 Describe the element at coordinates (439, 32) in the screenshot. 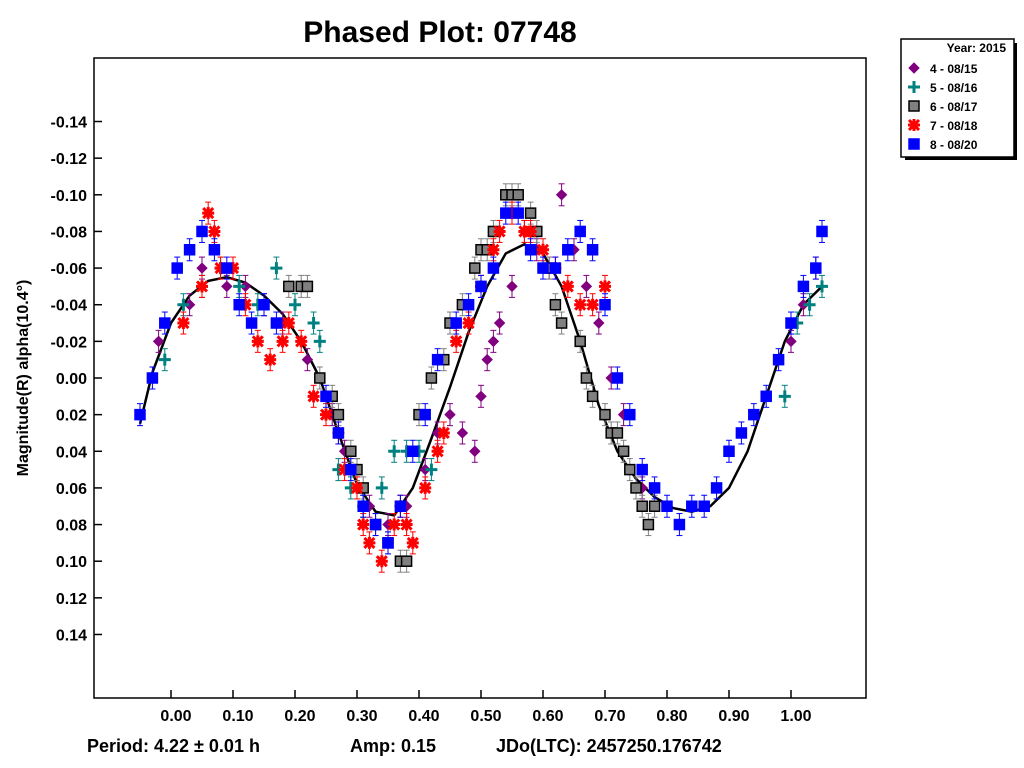

I see `chart-title: Phased Plot: 07748` at that location.